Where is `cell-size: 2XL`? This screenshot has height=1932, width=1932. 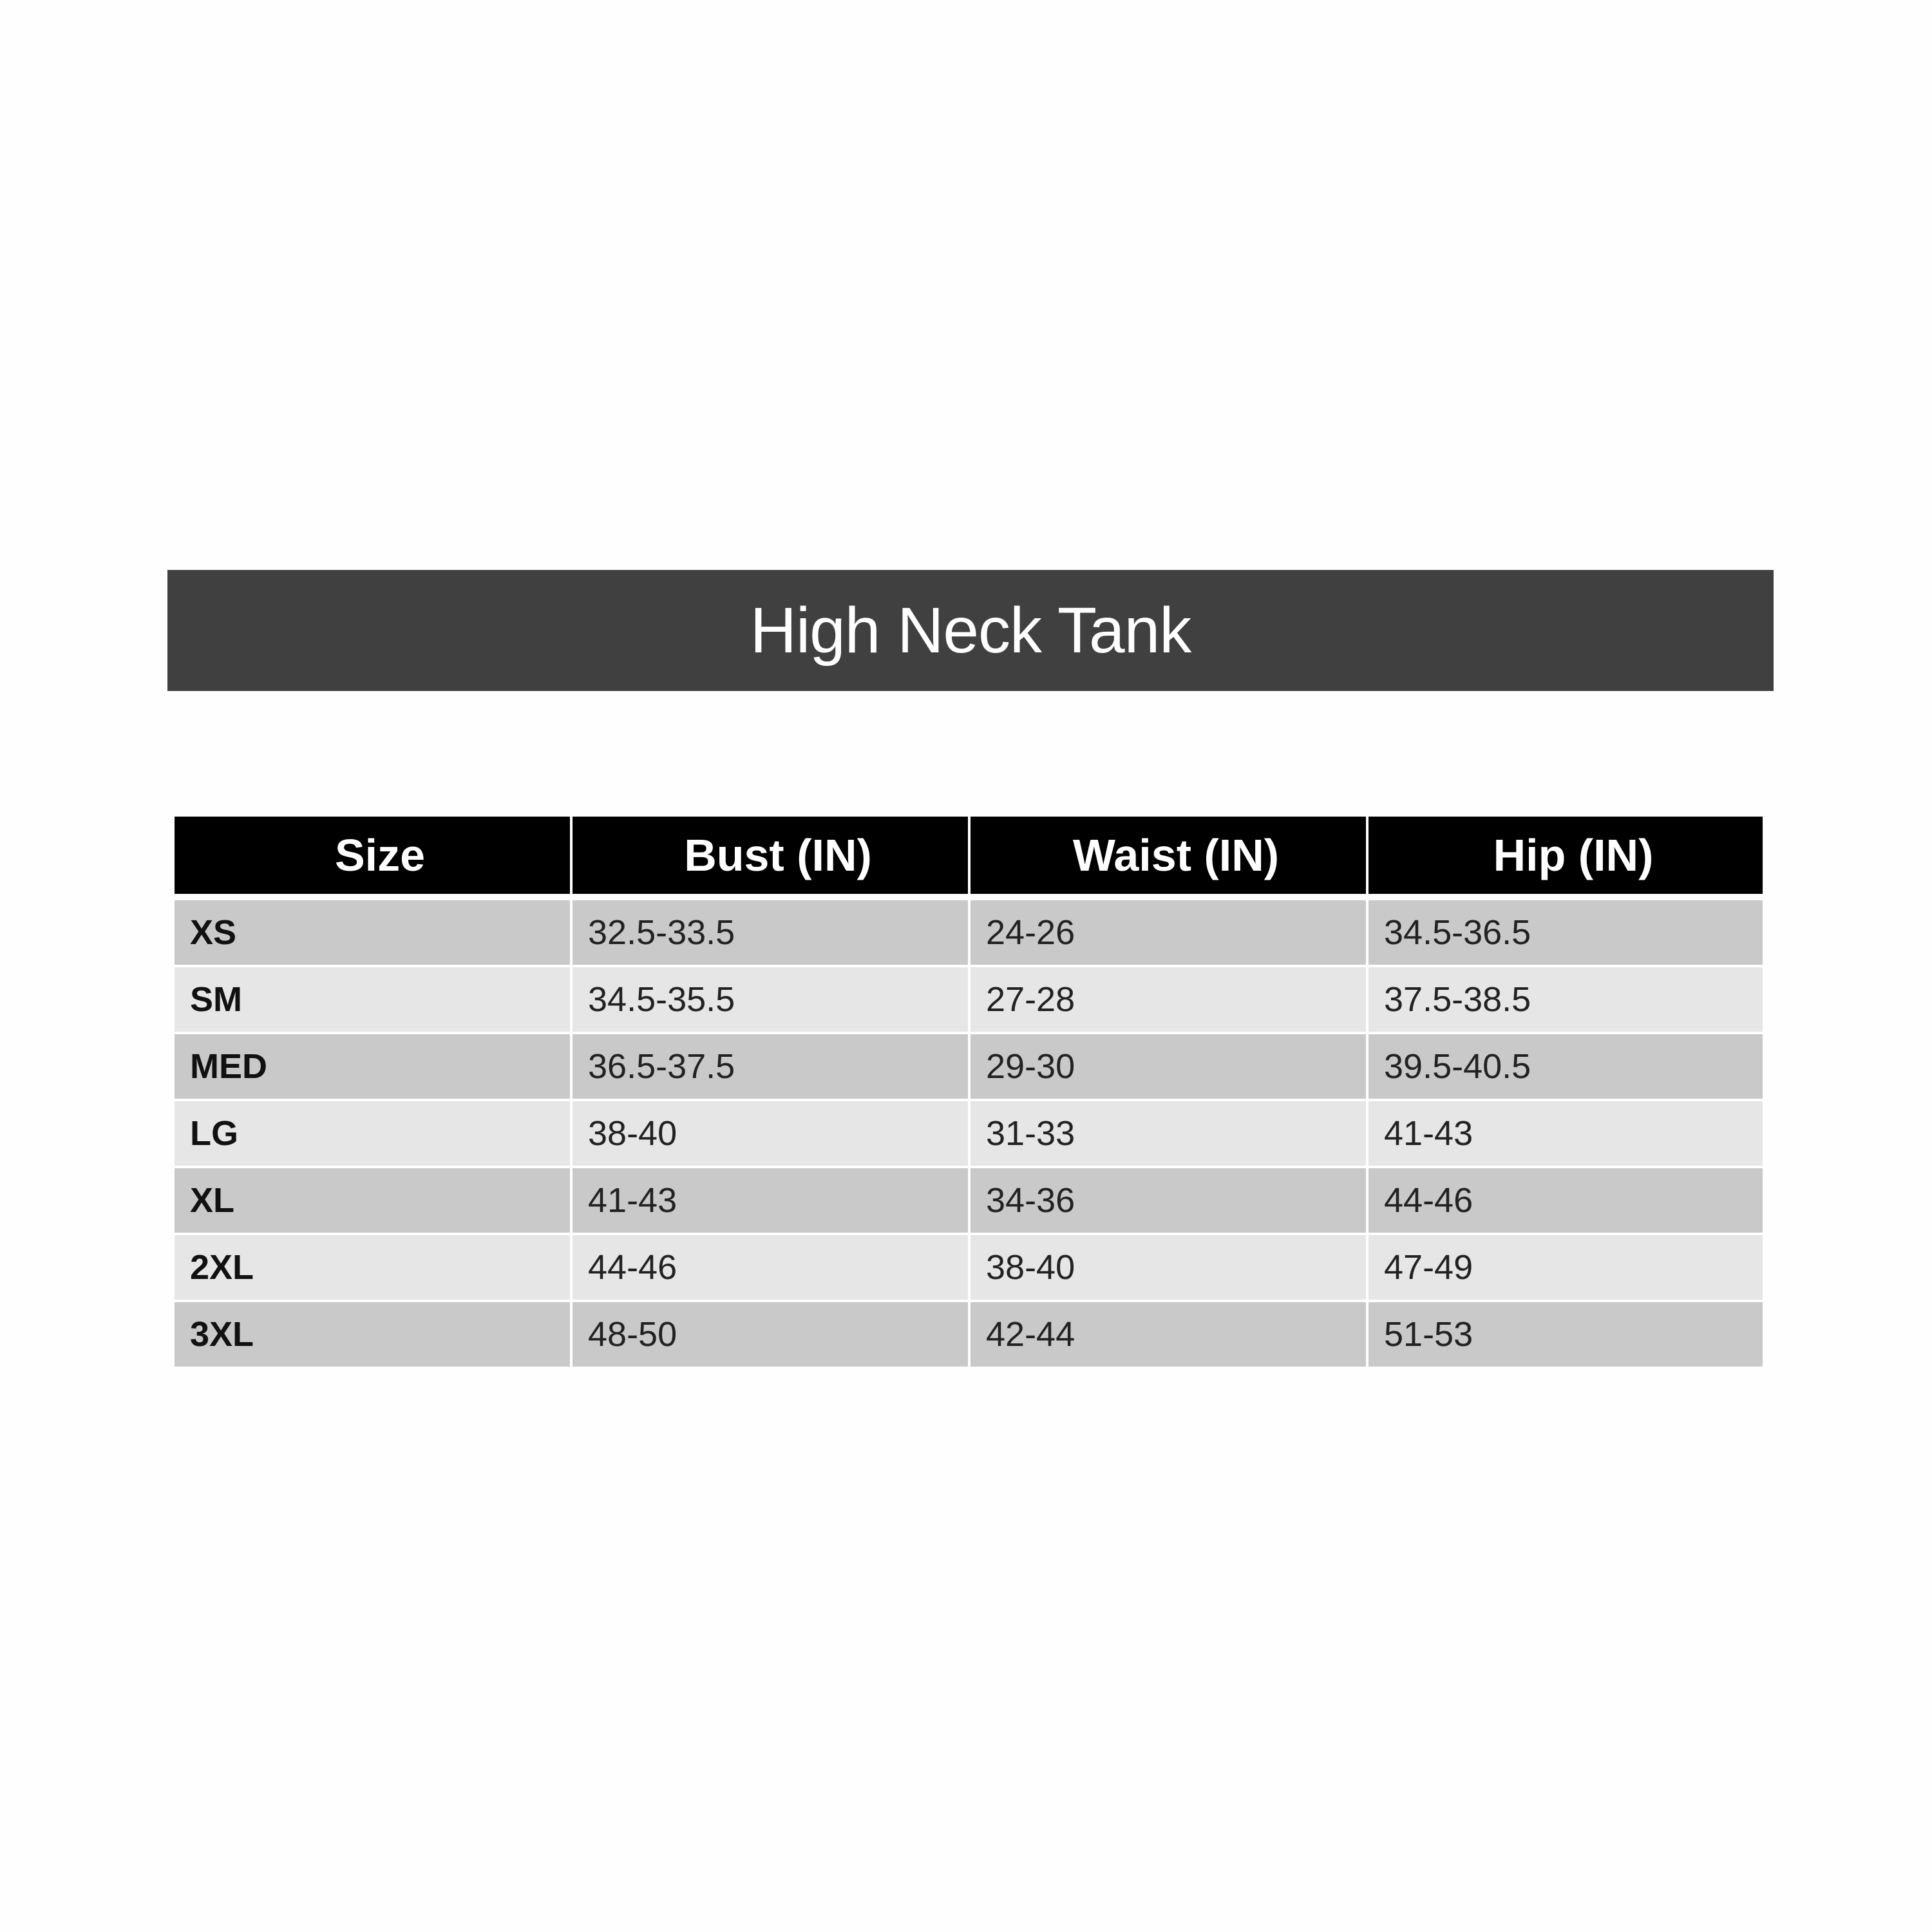
cell-size: 2XL is located at coordinates (372, 1267).